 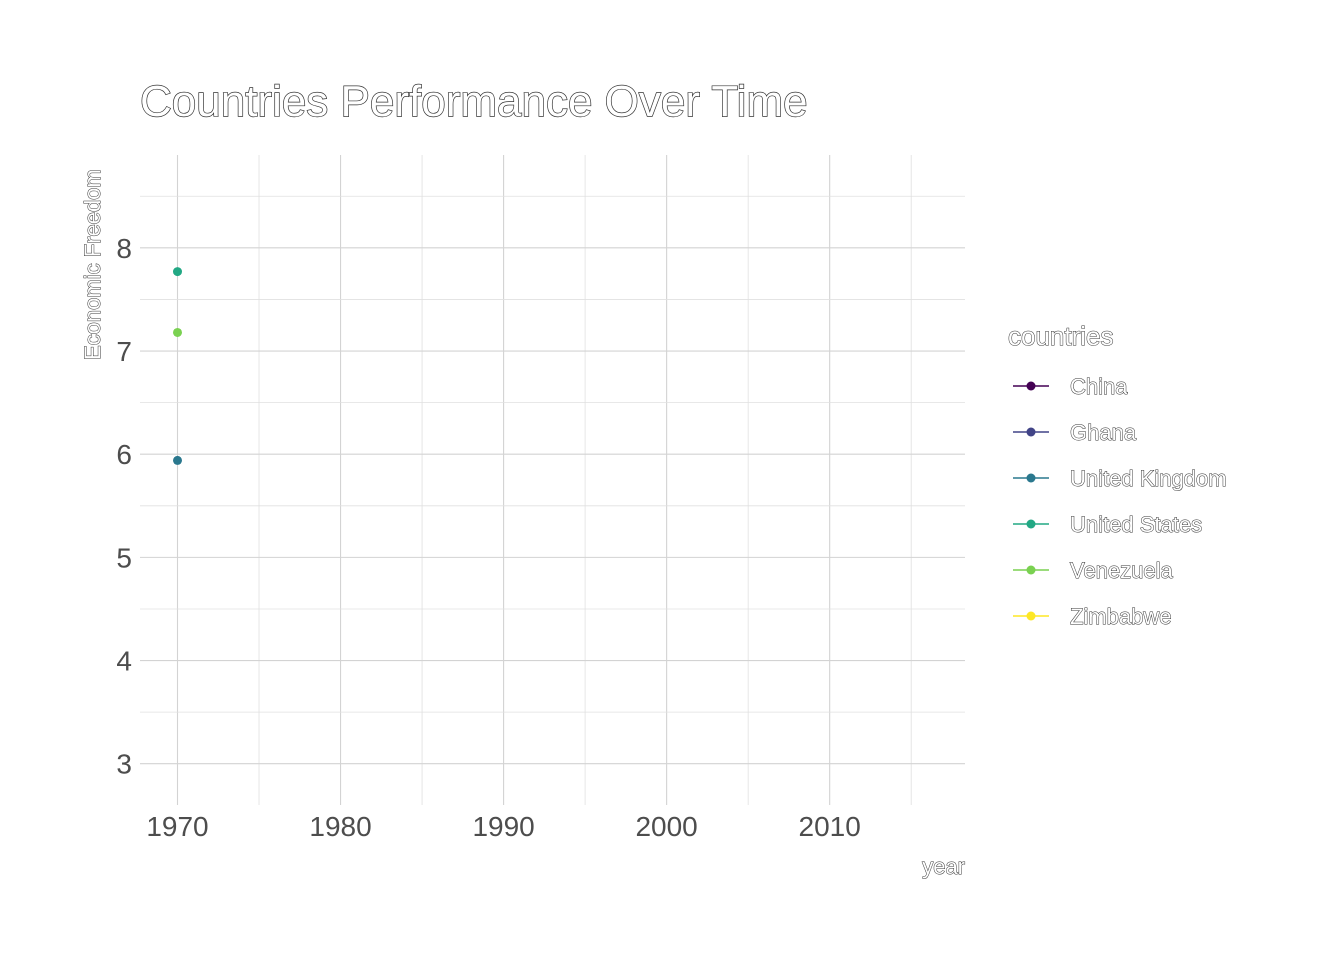 I want to click on x-tick-label: 1980, so click(x=340, y=826).